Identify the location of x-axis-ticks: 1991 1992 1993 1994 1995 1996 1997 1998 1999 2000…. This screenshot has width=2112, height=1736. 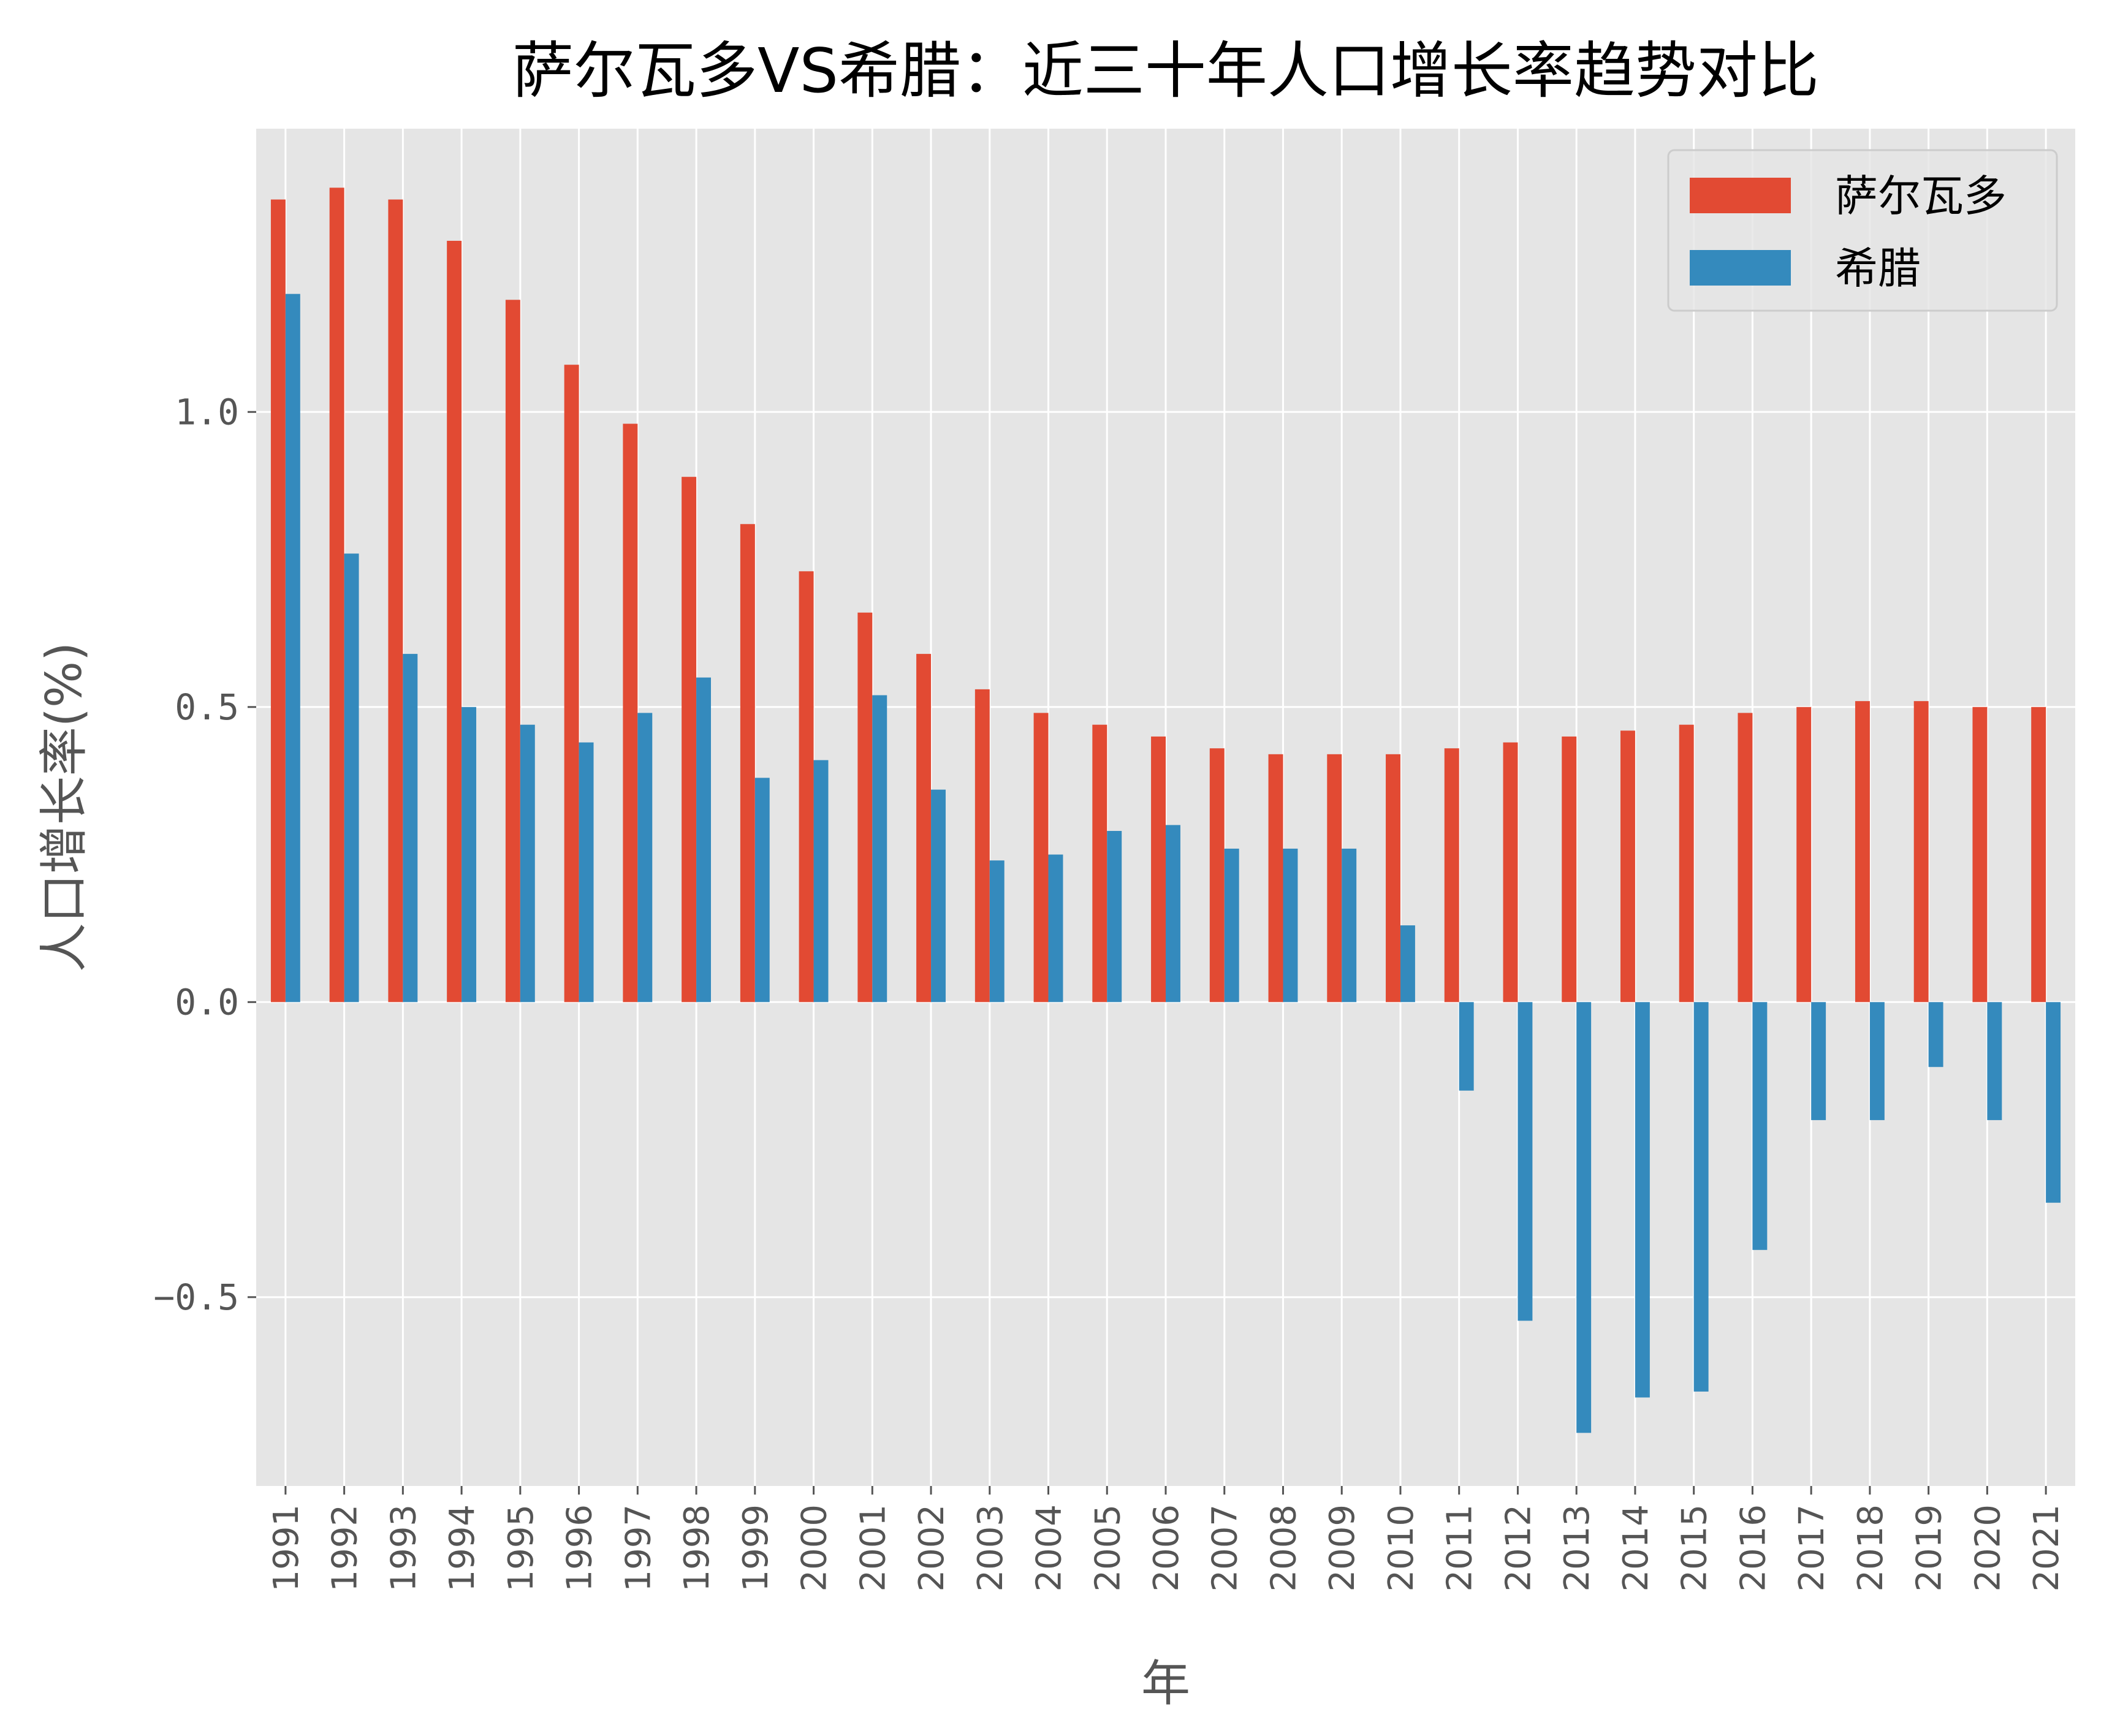
(1167, 1539).